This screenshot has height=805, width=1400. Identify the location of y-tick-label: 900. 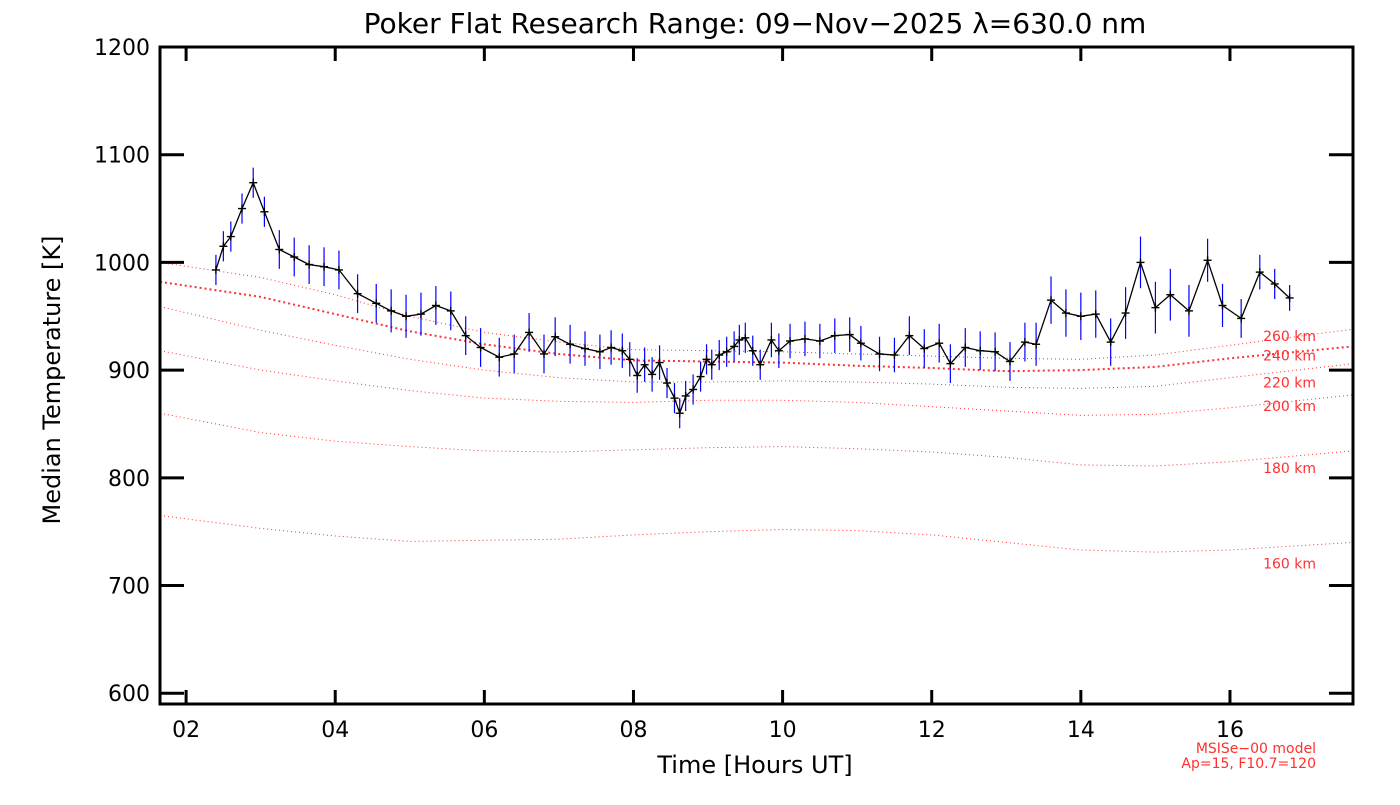
(129, 371).